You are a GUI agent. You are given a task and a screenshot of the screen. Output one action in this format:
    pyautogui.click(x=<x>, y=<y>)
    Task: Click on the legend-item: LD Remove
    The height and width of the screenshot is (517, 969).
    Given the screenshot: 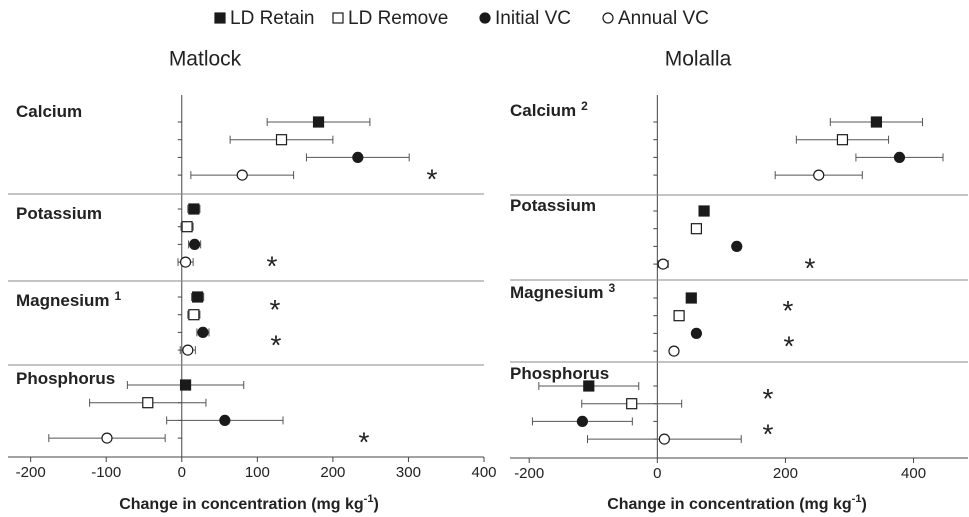 What is the action you would take?
    pyautogui.click(x=390, y=18)
    